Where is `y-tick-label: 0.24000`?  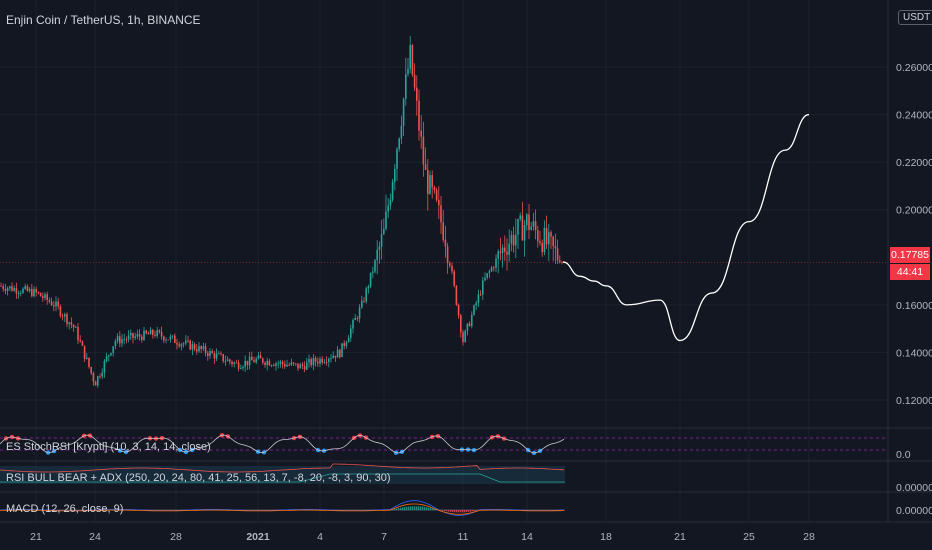 y-tick-label: 0.24000 is located at coordinates (914, 116).